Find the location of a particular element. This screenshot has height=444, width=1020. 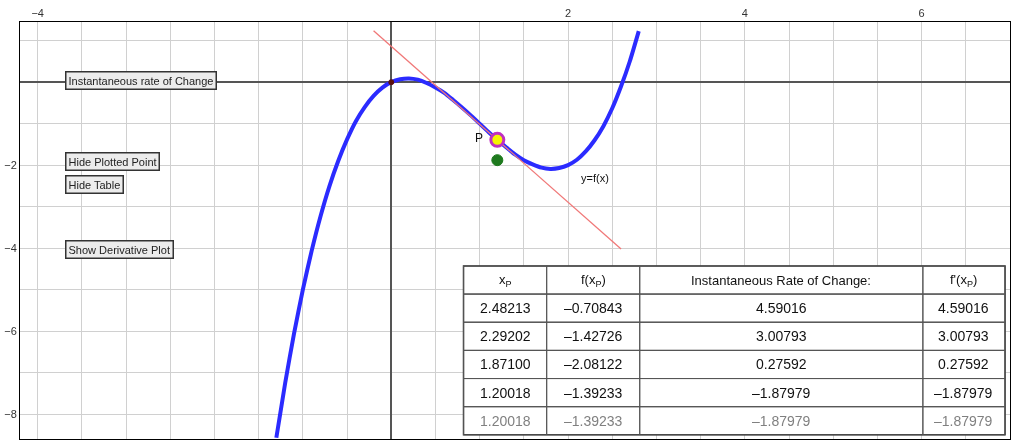

x-tick-label: 2 is located at coordinates (568, 12).